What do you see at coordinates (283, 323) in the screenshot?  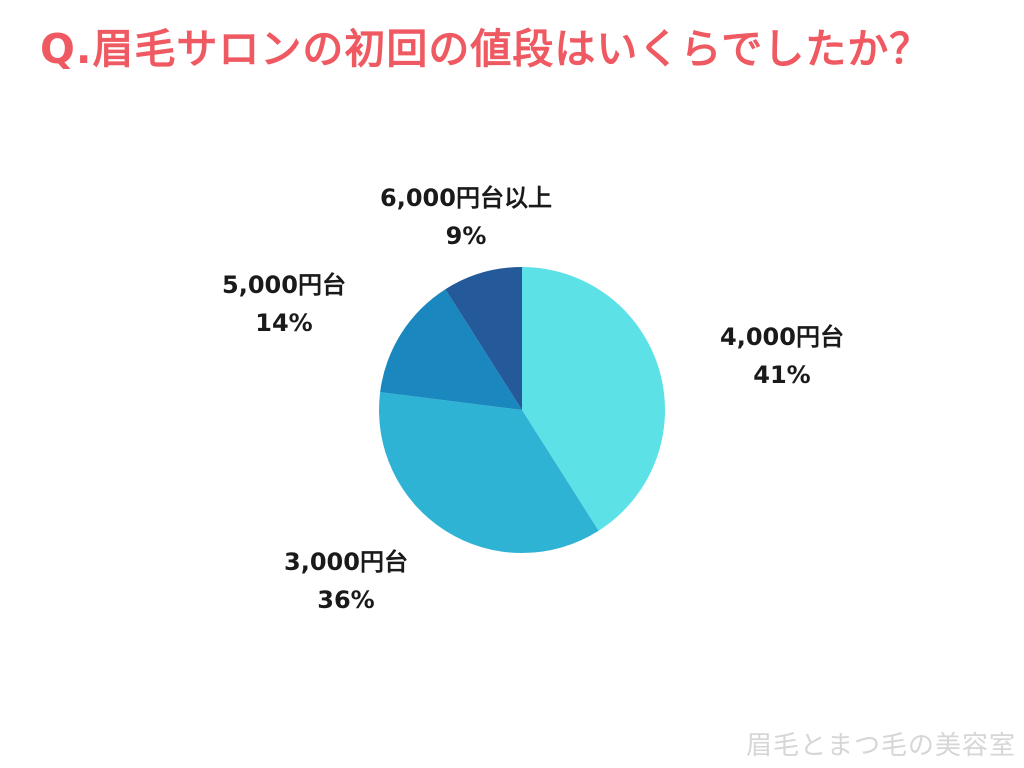 I see `slice-value-label: 14%` at bounding box center [283, 323].